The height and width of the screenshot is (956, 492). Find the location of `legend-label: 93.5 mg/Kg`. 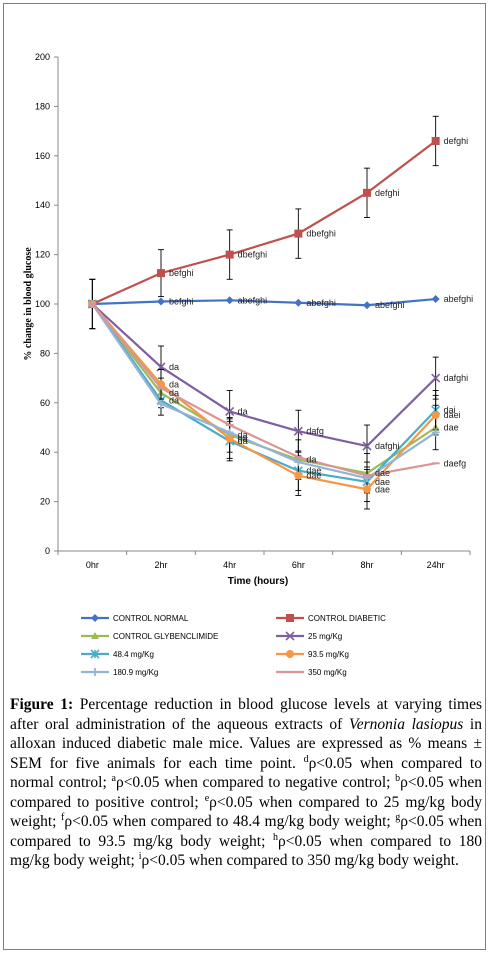

legend-label: 93.5 mg/Kg is located at coordinates (328, 654).